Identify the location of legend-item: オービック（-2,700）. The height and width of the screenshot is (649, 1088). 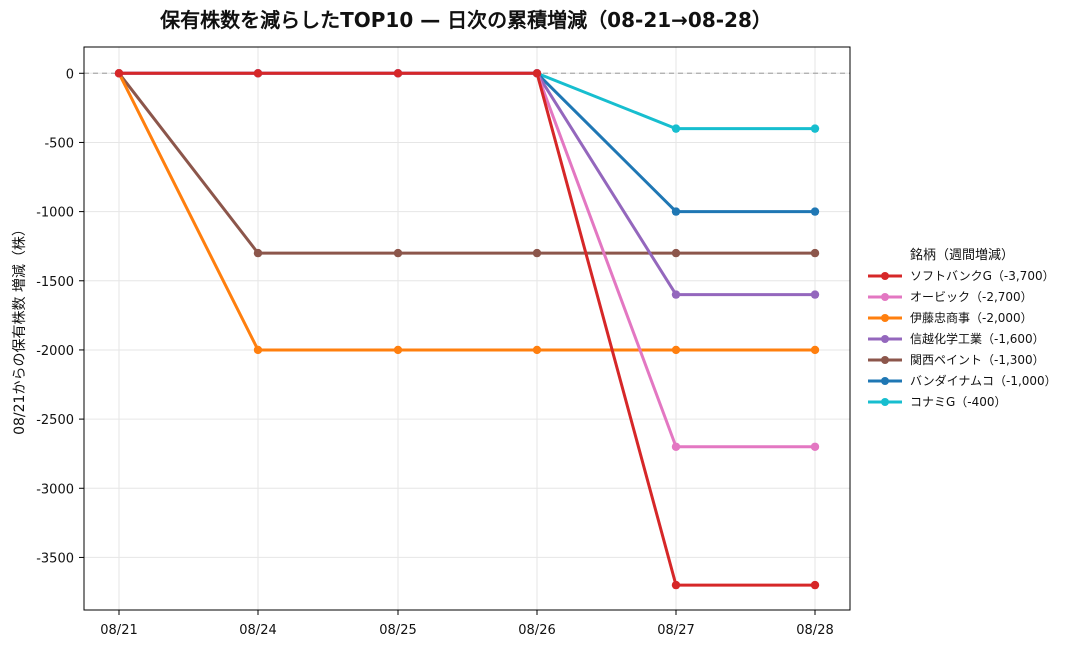
(950, 297).